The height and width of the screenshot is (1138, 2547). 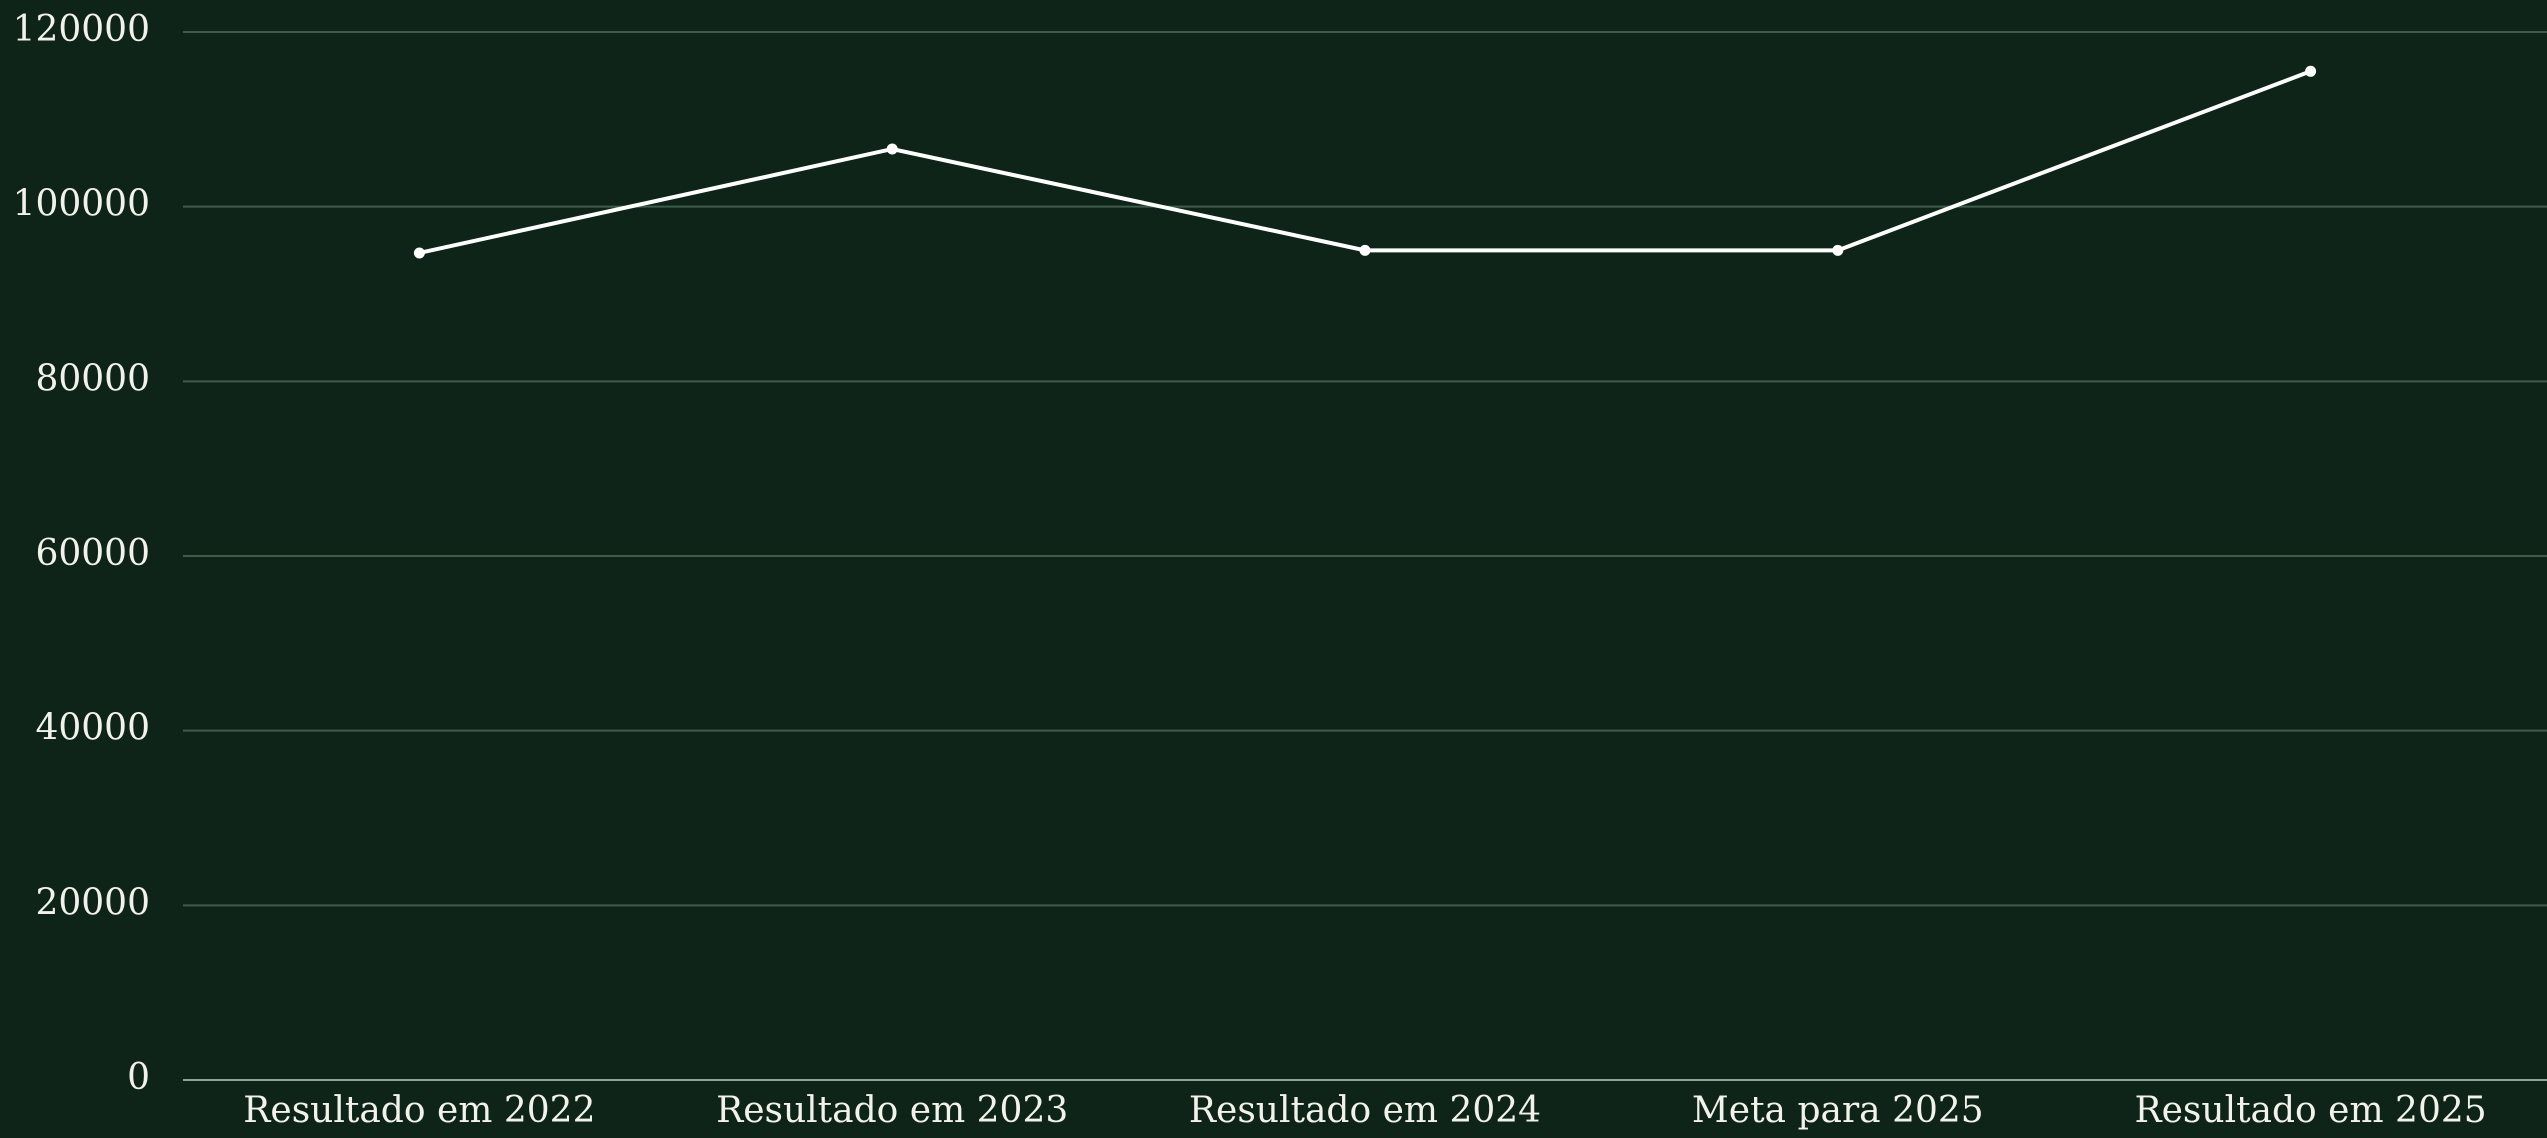 What do you see at coordinates (92, 902) in the screenshot?
I see `y-tick-label: 20000` at bounding box center [92, 902].